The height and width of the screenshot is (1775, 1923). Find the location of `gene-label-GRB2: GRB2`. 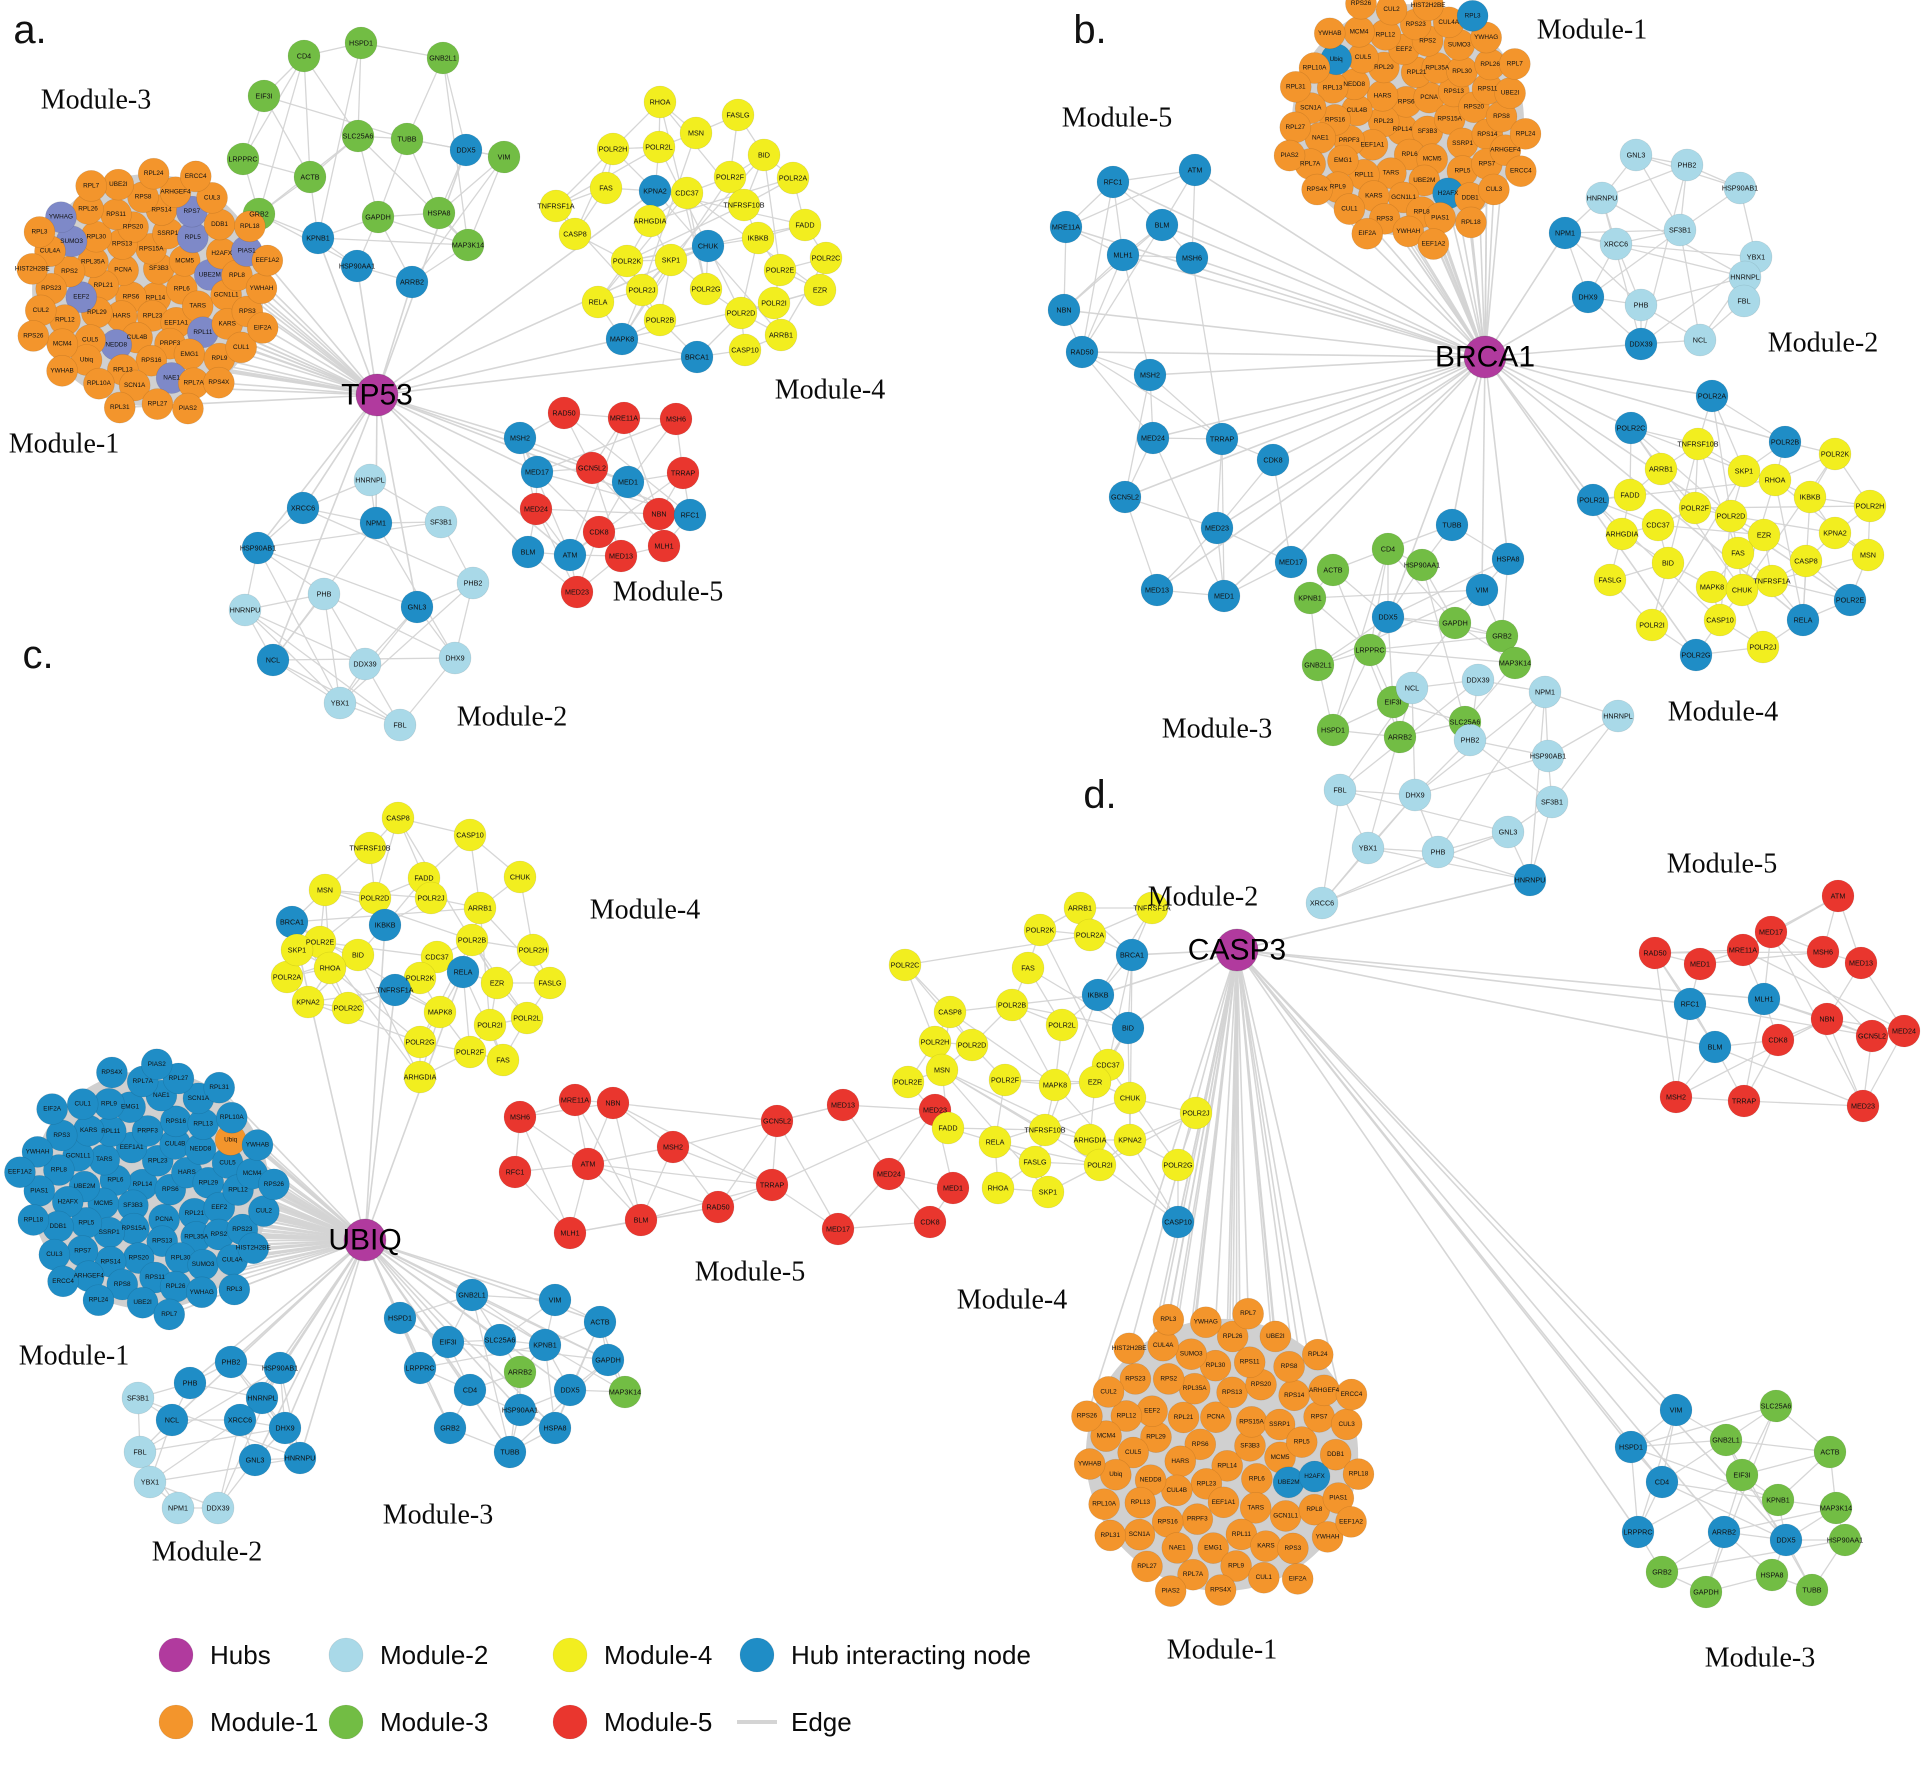

gene-label-GRB2: GRB2 is located at coordinates (259, 214).